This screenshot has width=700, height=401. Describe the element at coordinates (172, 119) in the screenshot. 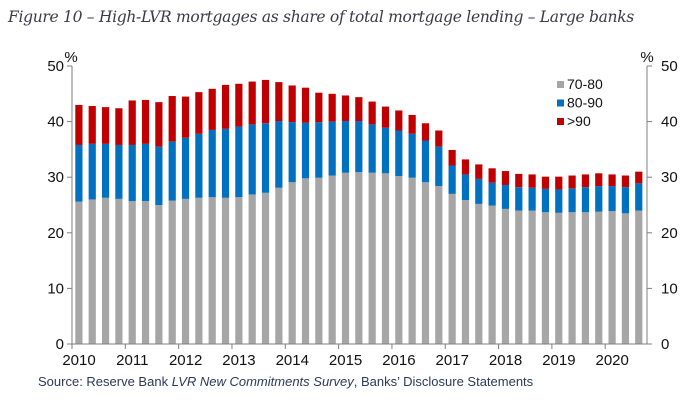

I see `bar-segment-90-2011Q4` at that location.